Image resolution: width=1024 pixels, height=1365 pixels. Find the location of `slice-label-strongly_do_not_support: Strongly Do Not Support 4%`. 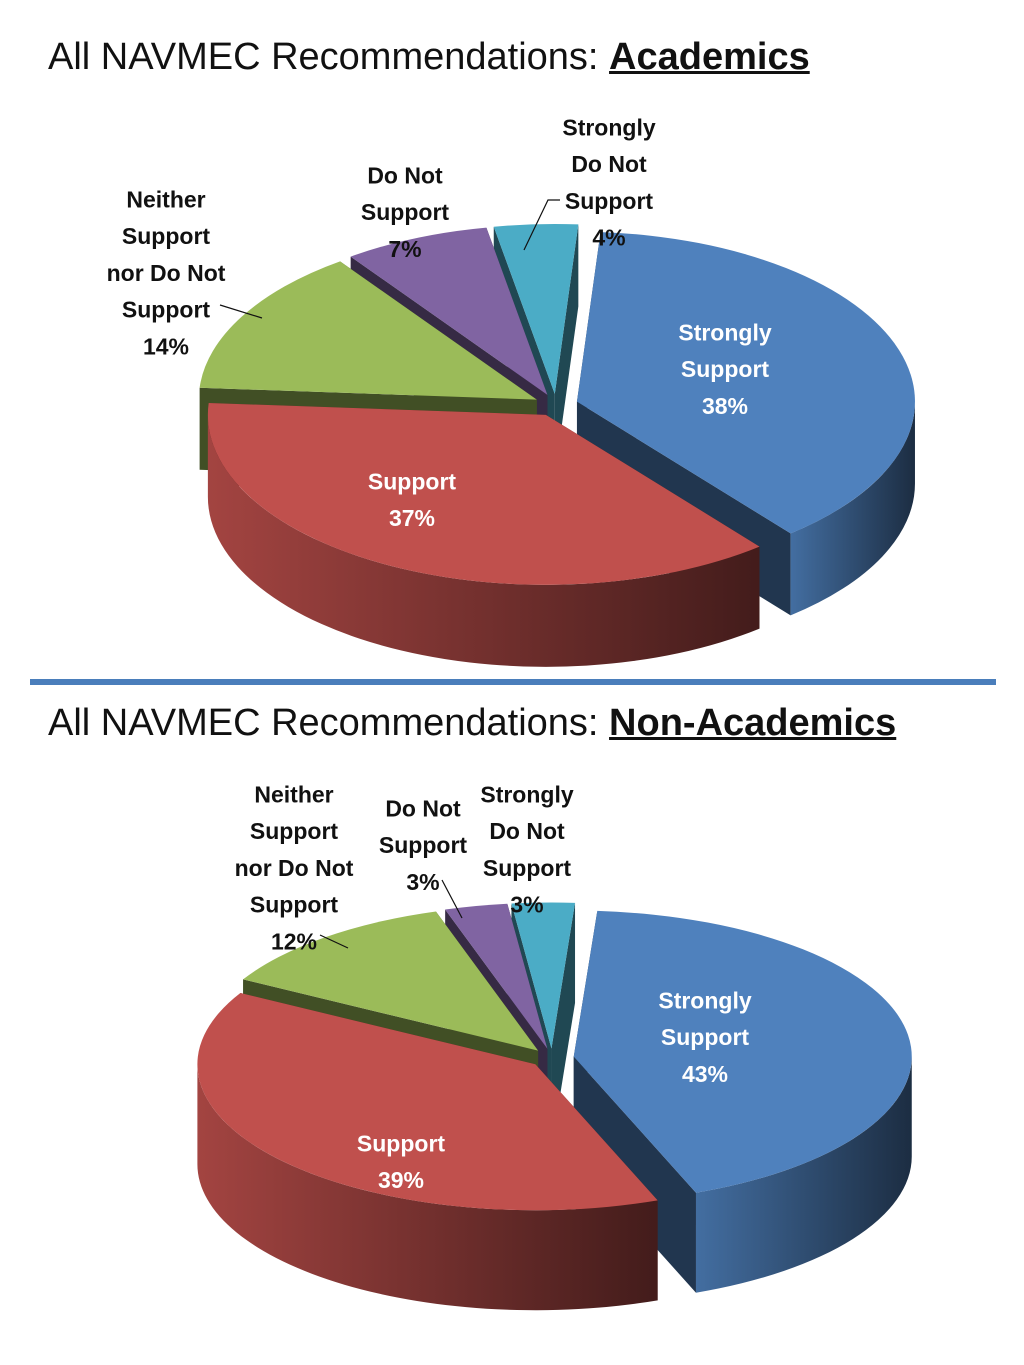

slice-label-strongly_do_not_support: Strongly Do Not Support 4% is located at coordinates (608, 182).